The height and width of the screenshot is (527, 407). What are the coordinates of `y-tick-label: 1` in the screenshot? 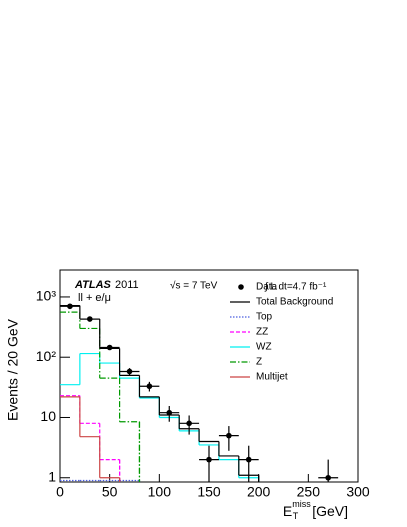 It's located at (52, 476).